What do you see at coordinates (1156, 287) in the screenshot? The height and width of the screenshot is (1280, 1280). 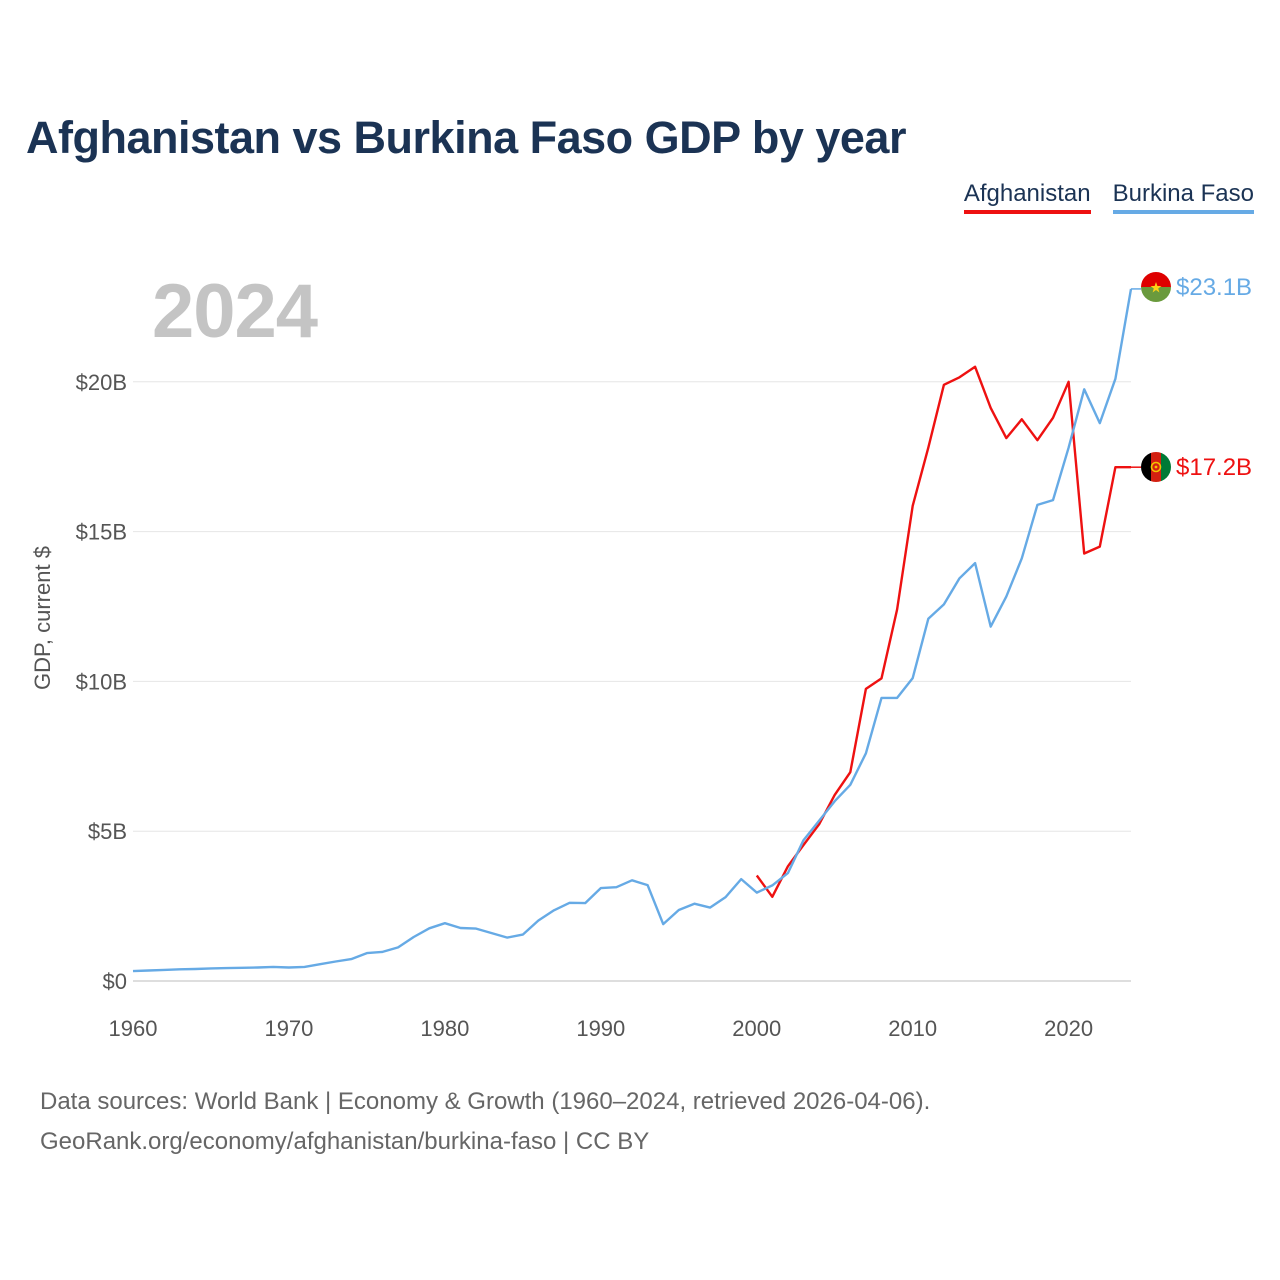 I see `burkina-faso-flag-icon` at bounding box center [1156, 287].